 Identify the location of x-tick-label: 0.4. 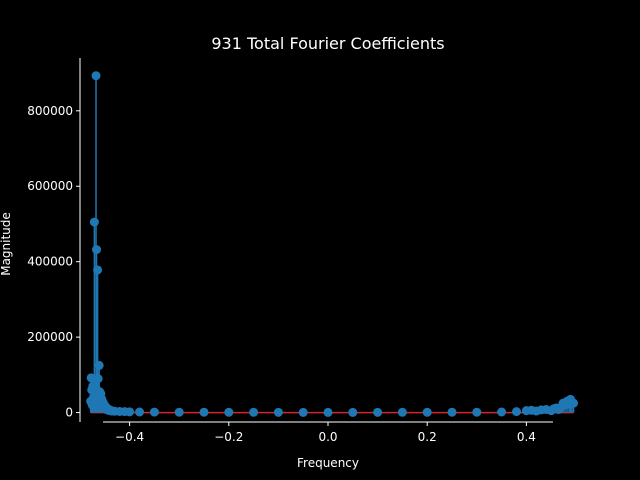
(526, 437).